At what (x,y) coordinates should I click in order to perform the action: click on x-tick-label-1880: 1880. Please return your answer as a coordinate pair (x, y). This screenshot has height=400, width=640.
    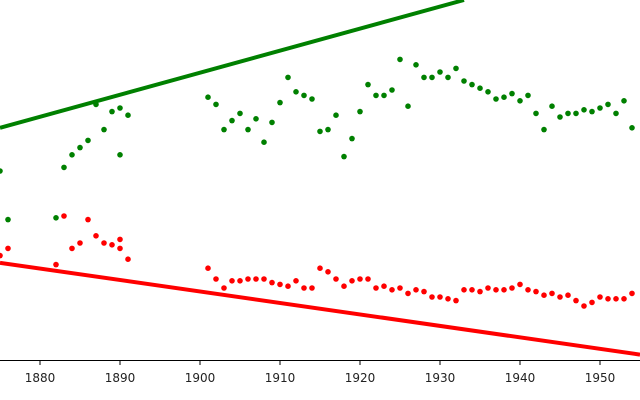
    Looking at the image, I should click on (40, 378).